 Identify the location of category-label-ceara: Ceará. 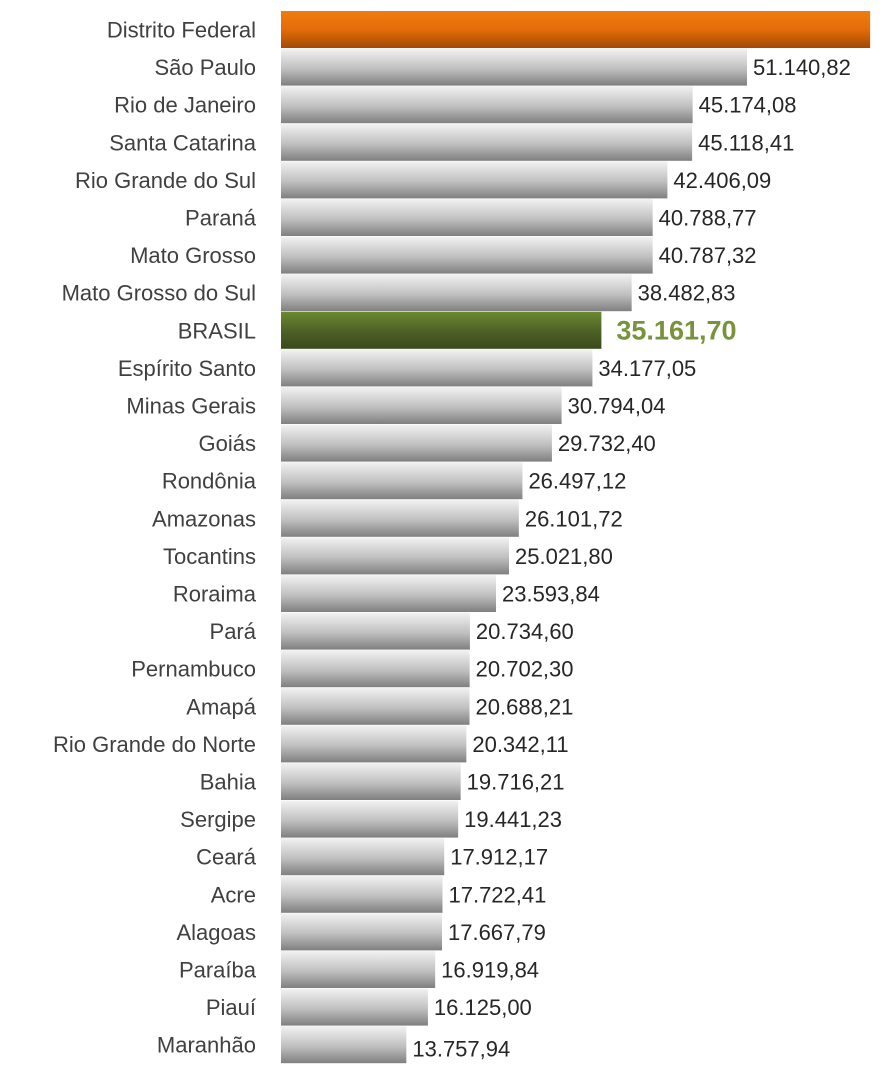
(226, 857).